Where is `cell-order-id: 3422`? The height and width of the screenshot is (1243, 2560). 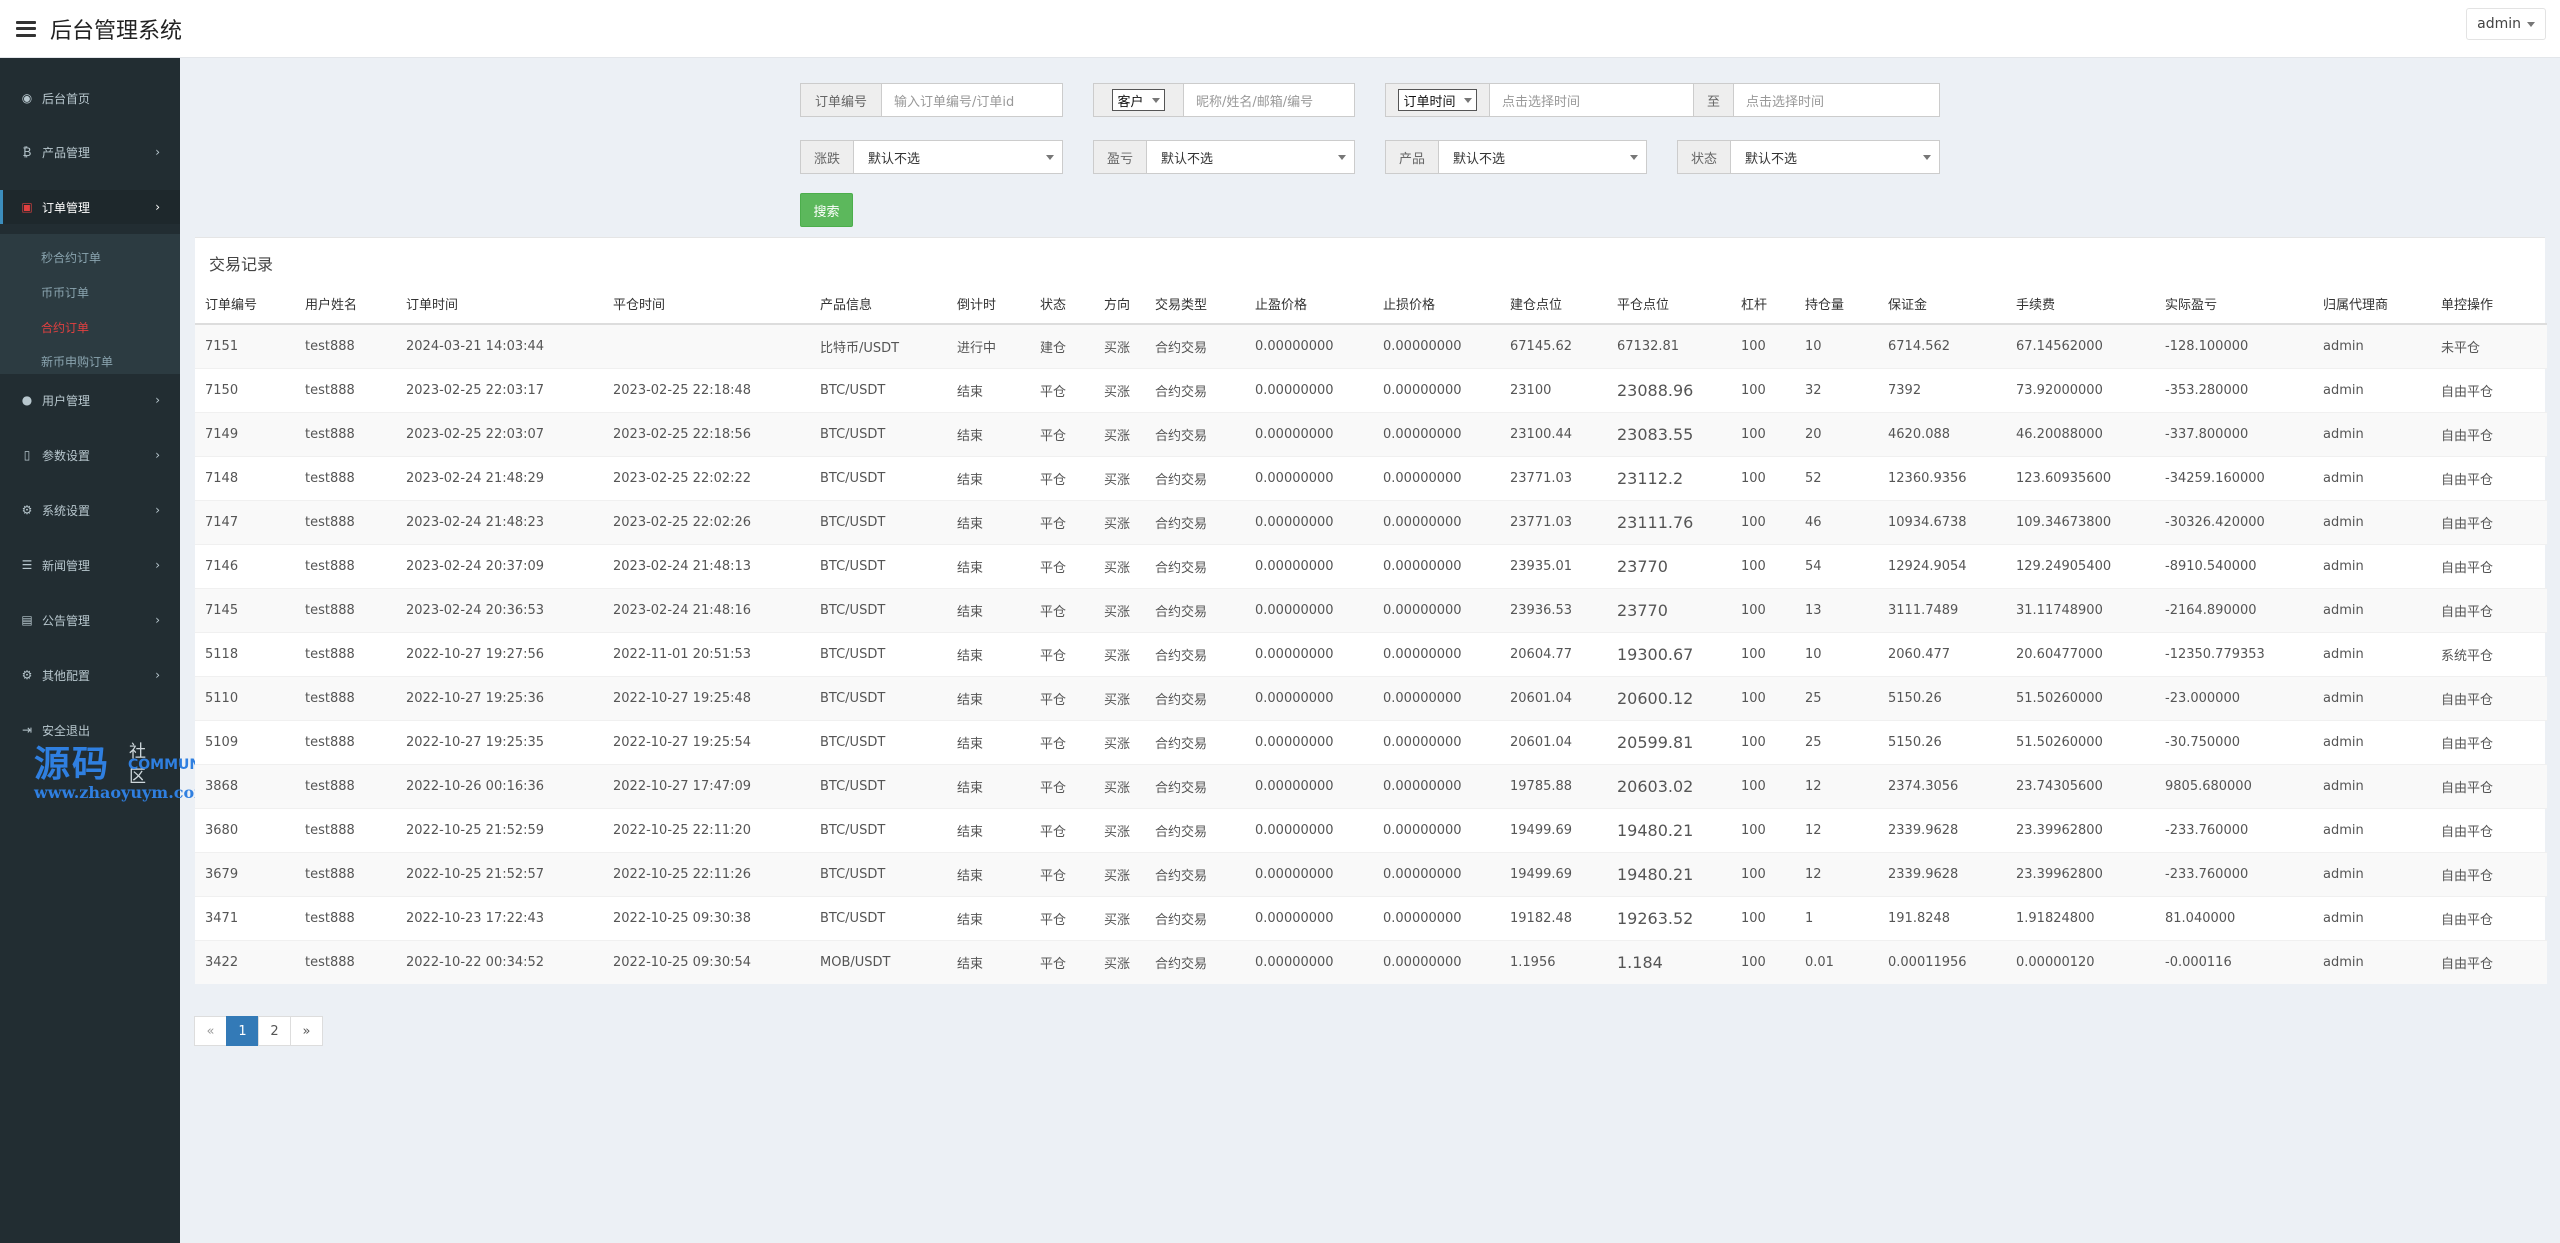
cell-order-id: 3422 is located at coordinates (245, 961).